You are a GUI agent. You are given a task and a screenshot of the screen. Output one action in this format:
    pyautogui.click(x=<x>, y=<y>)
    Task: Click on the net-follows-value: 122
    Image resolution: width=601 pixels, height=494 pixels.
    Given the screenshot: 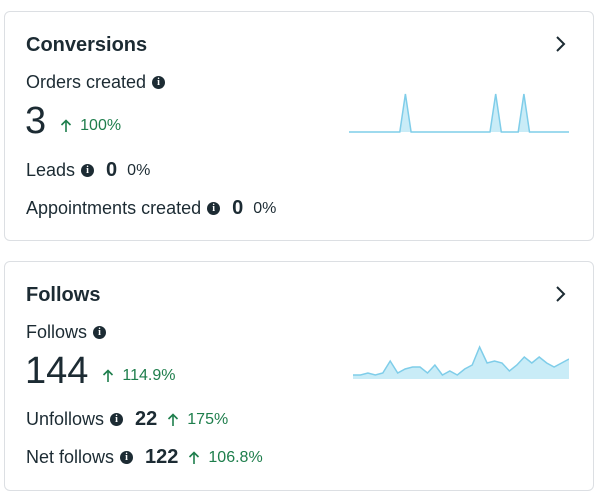 What is the action you would take?
    pyautogui.click(x=162, y=457)
    